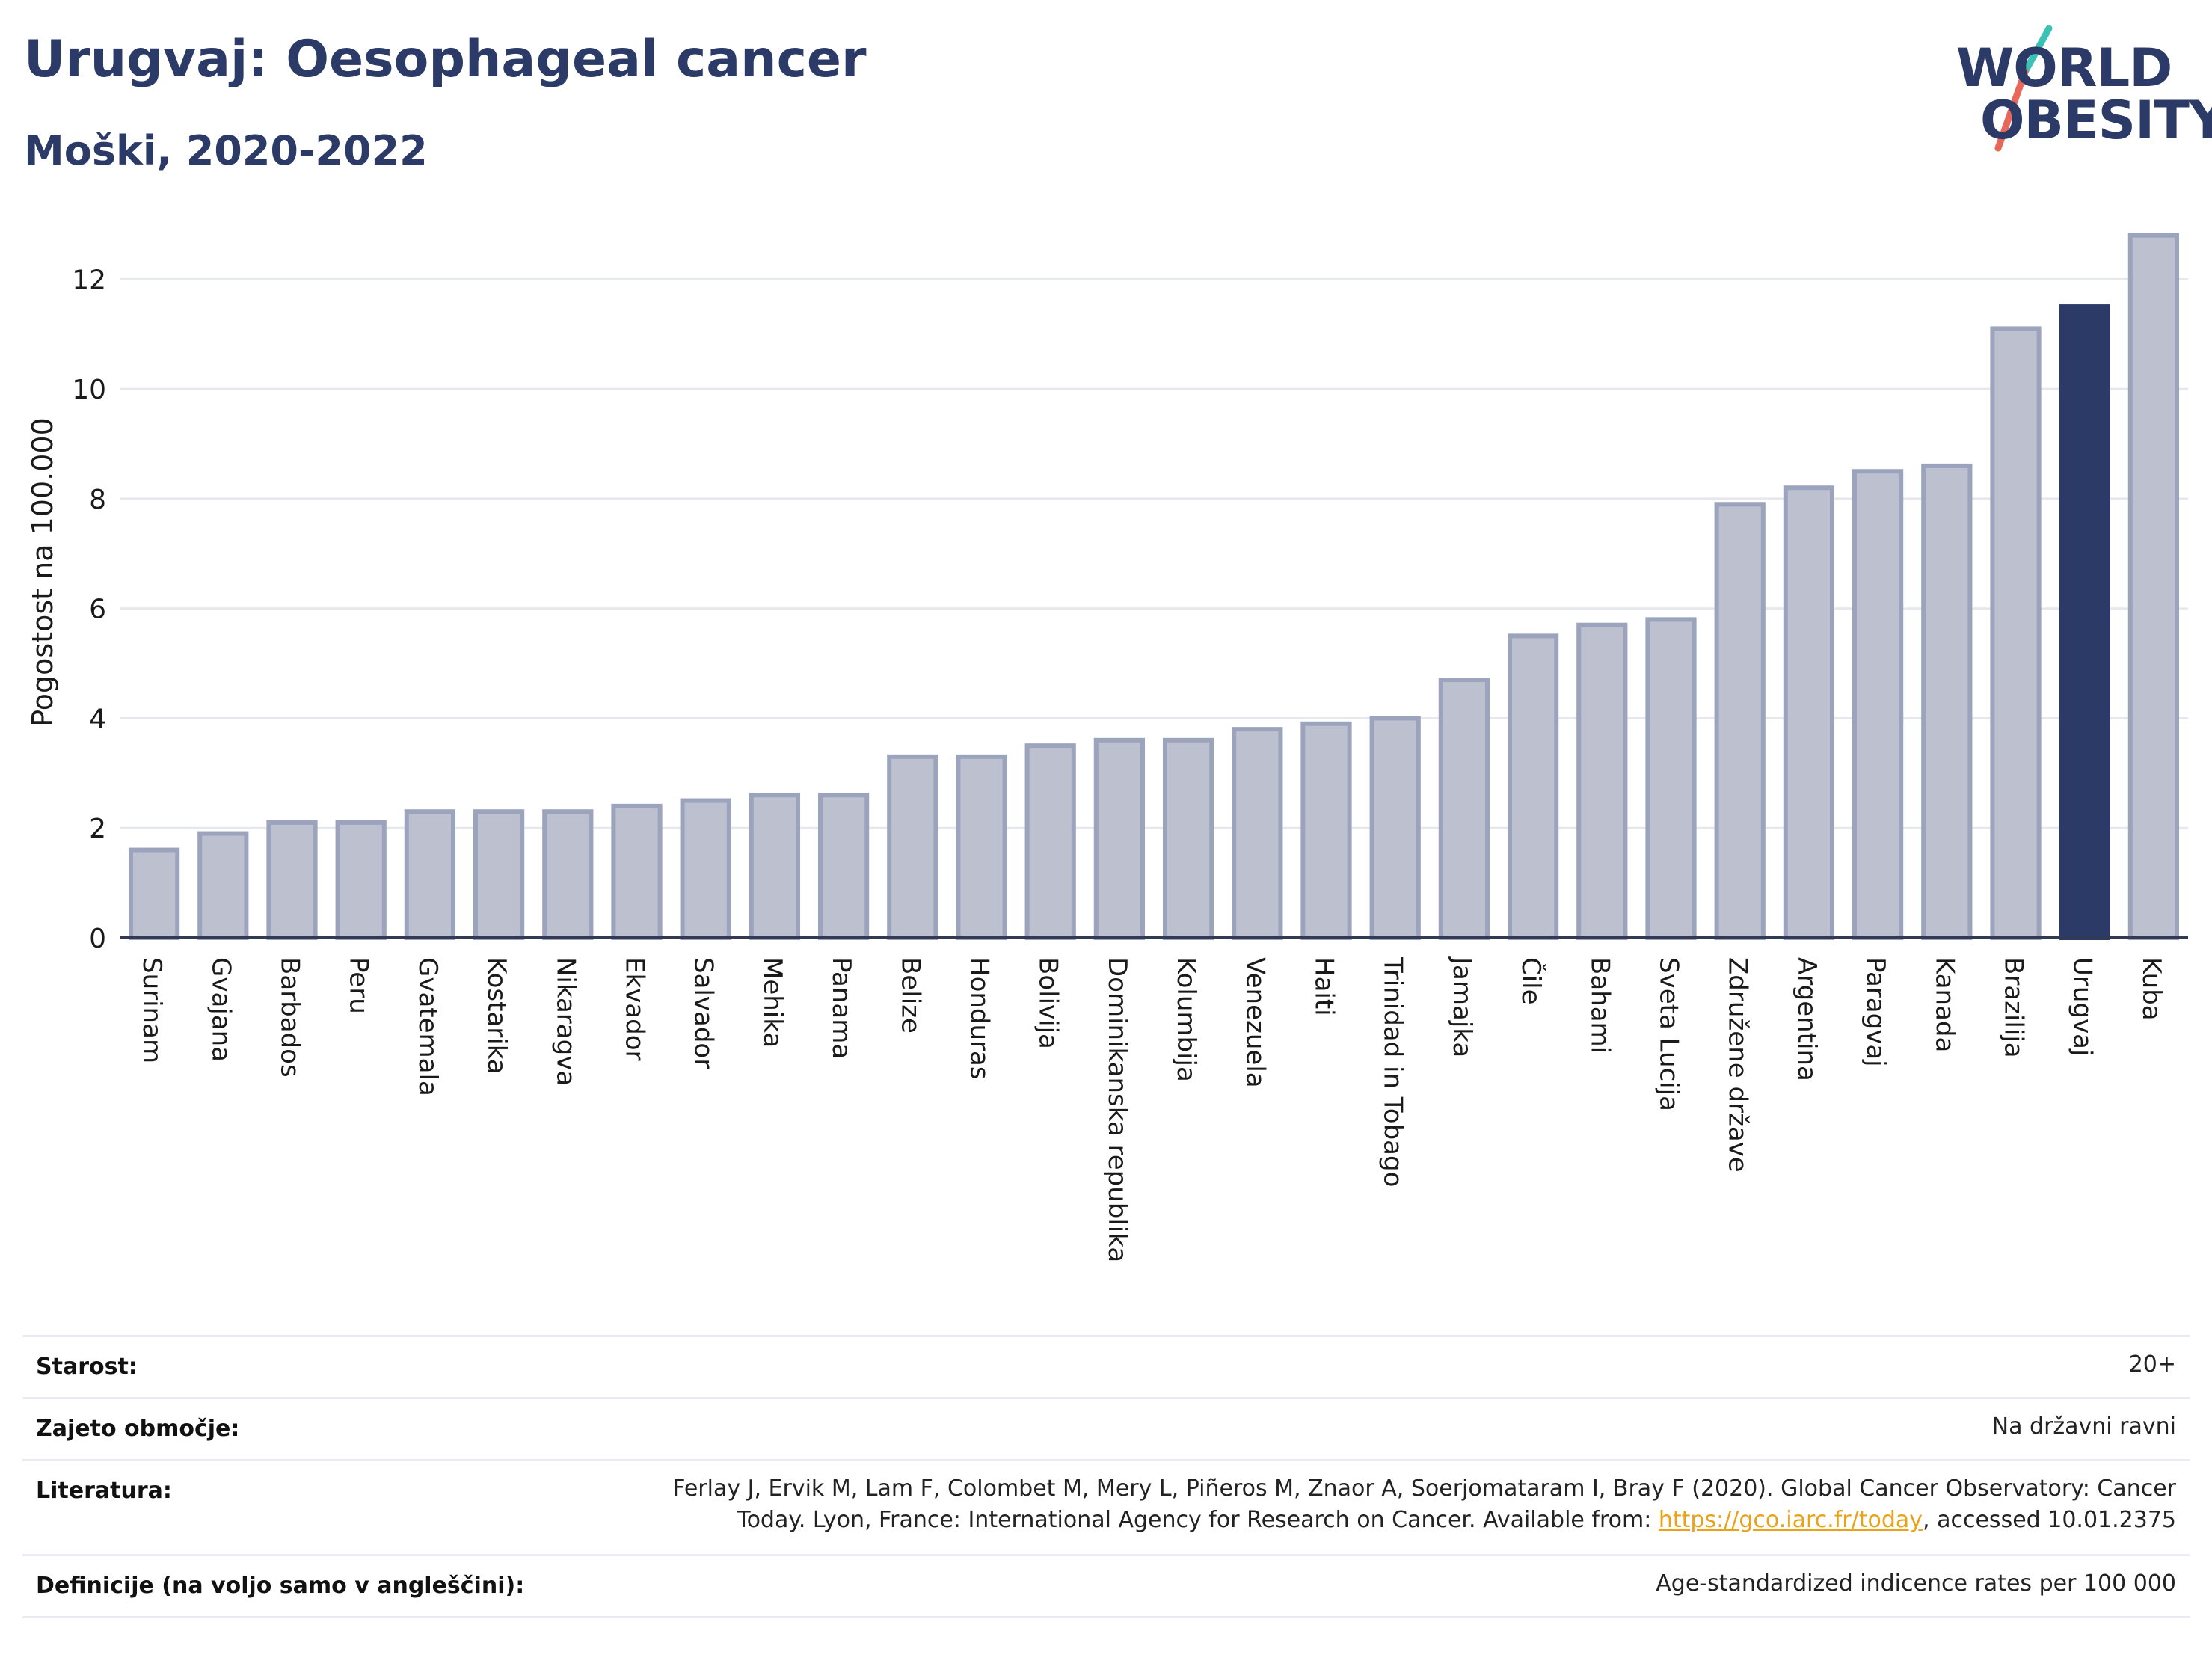 The image size is (2212, 1655). What do you see at coordinates (1188, 838) in the screenshot?
I see `bar-kolumbija` at bounding box center [1188, 838].